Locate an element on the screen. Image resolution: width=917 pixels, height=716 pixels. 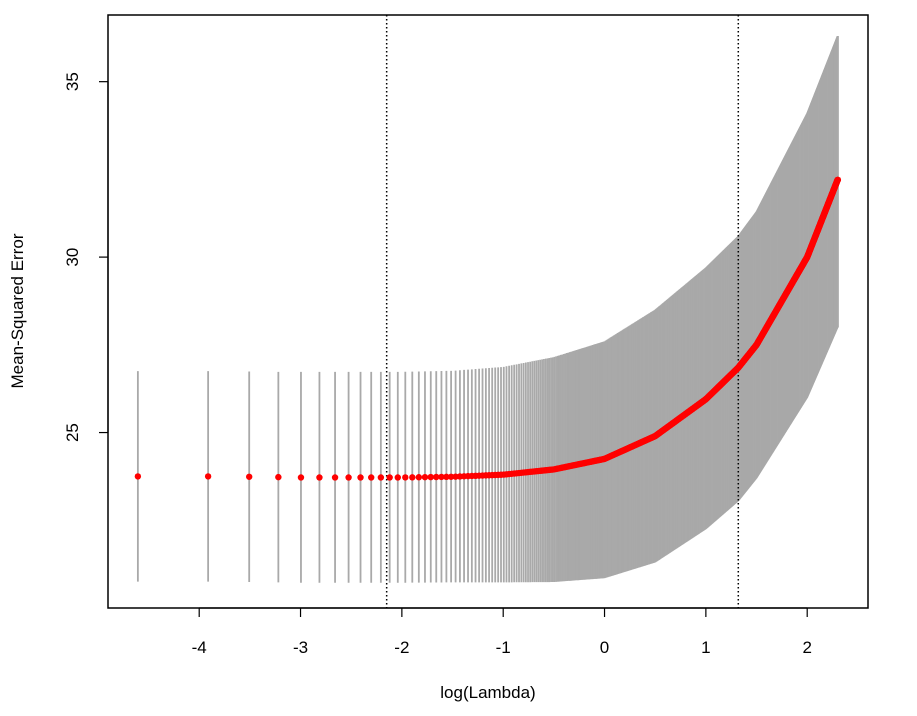
x-tick-label: 0 is located at coordinates (604, 647).